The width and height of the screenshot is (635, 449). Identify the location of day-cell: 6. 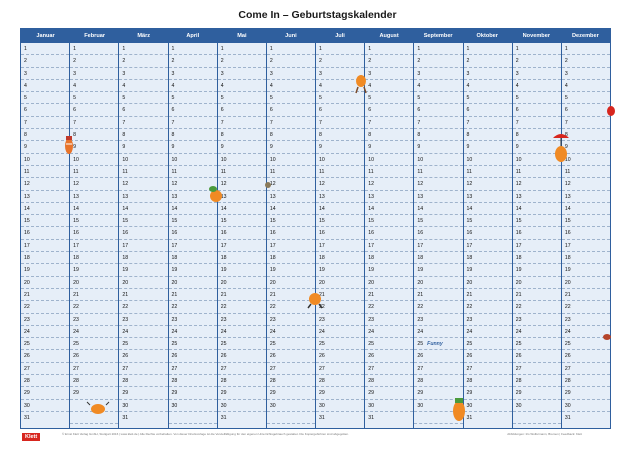
(291, 110).